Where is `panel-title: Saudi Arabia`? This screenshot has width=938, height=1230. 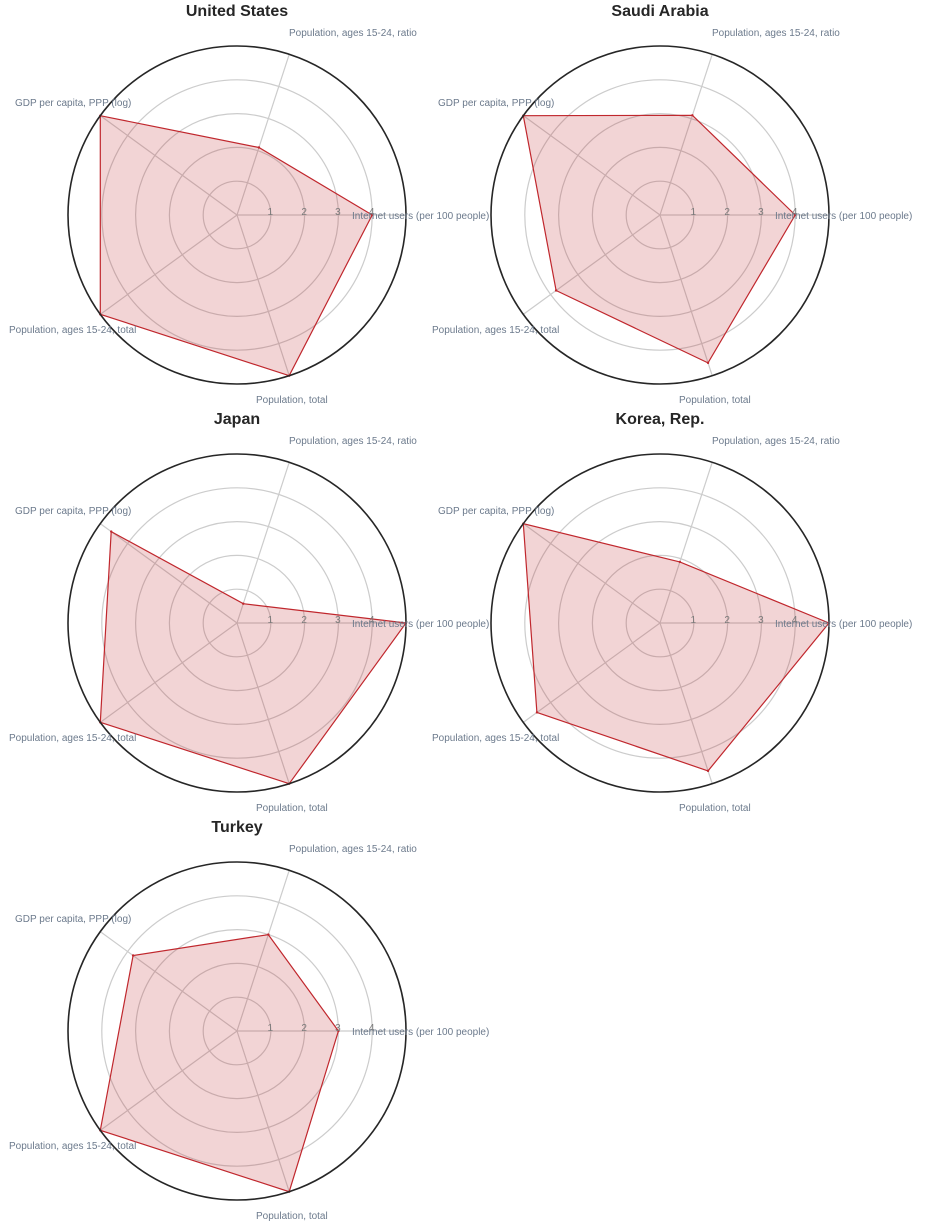
panel-title: Saudi Arabia is located at coordinates (659, 11).